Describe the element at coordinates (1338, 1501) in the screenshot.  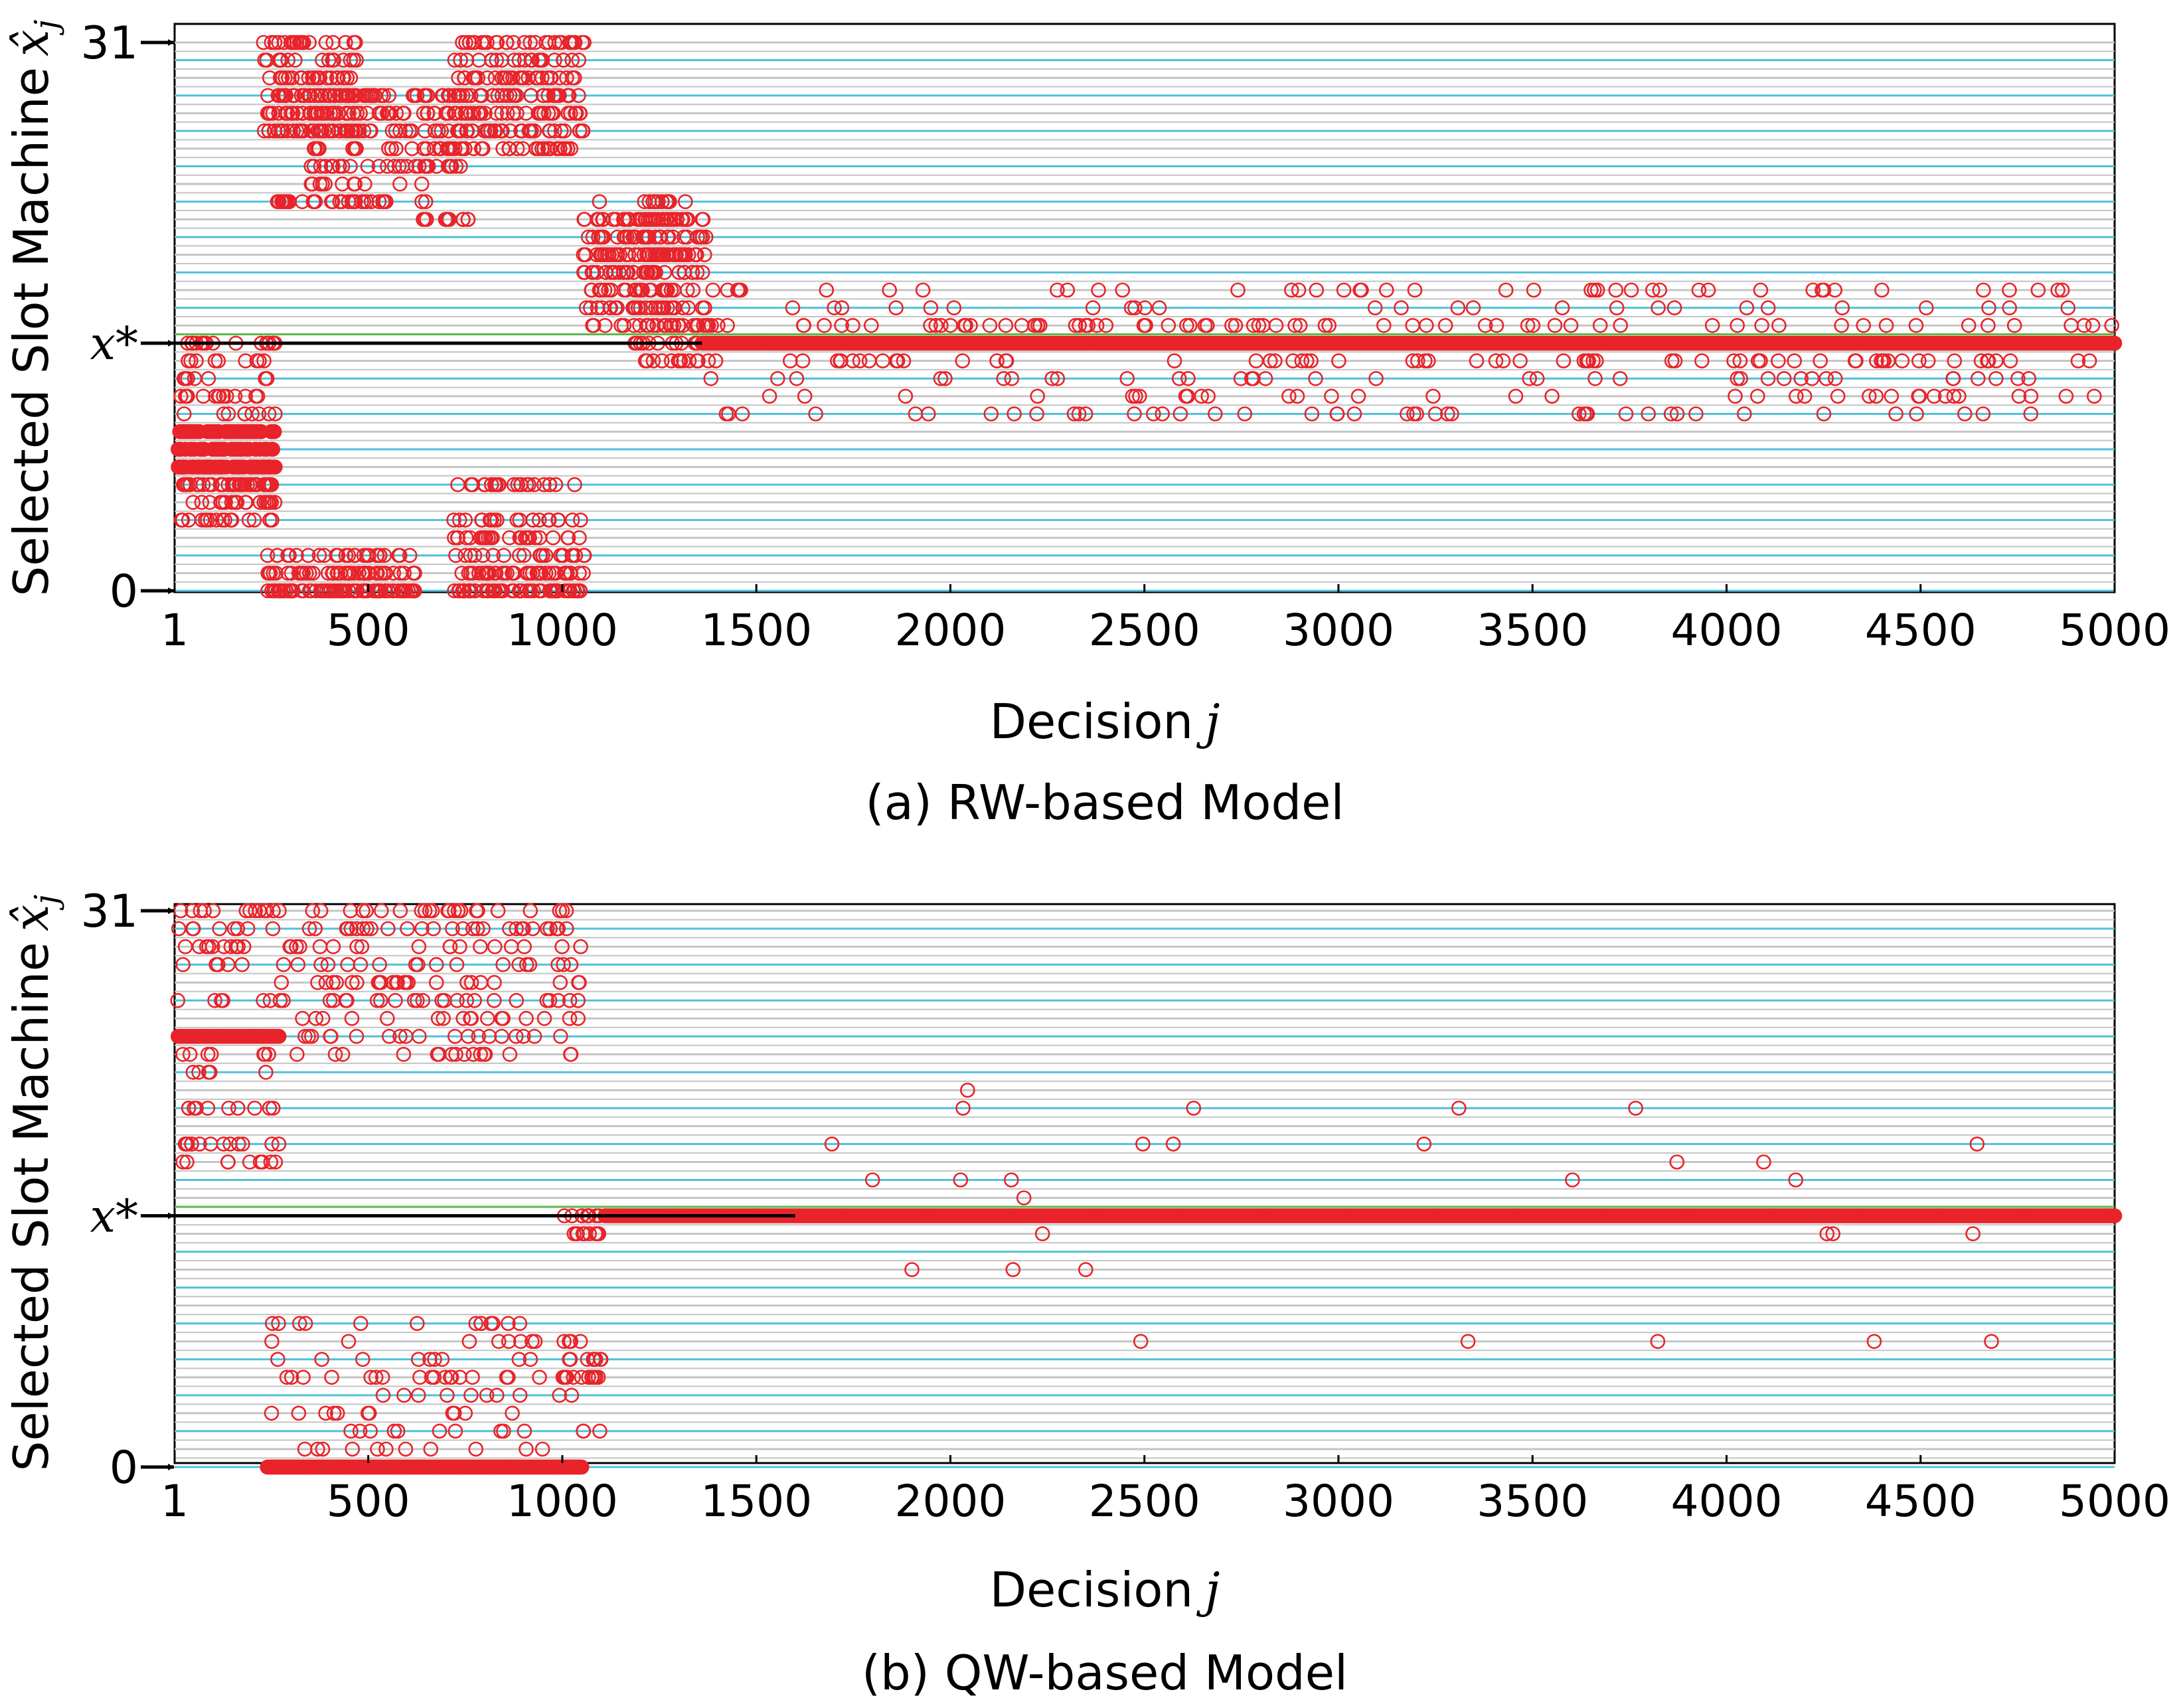
I see `x-tick-label: 3000` at that location.